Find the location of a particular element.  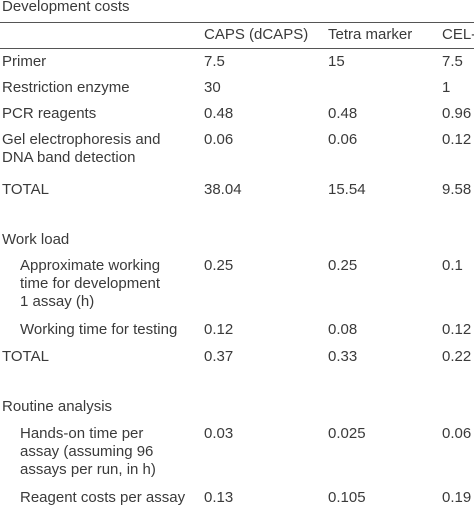

column-header: CAPS (dCAPS) is located at coordinates (256, 34).